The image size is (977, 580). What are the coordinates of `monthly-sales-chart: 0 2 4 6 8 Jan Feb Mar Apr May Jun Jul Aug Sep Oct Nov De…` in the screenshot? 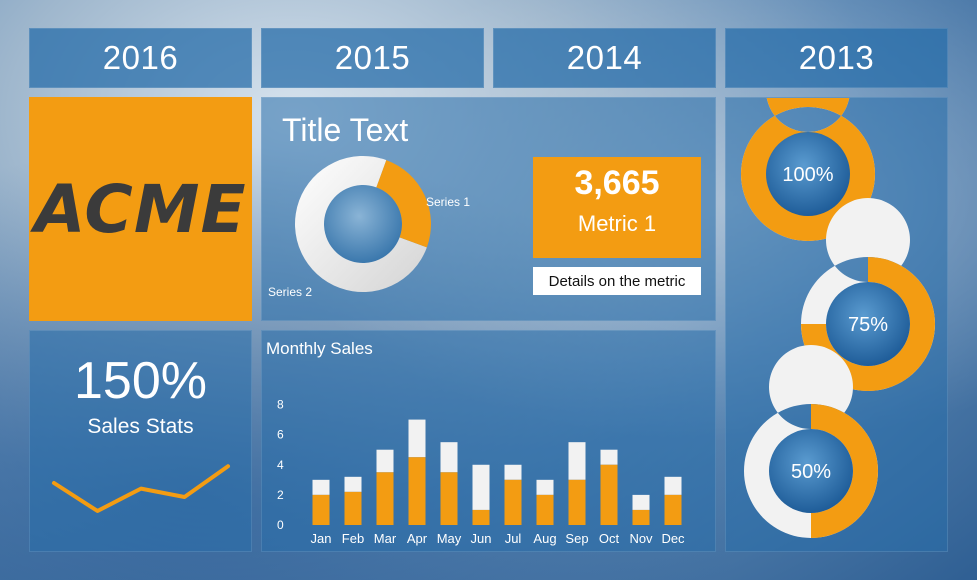 It's located at (481, 472).